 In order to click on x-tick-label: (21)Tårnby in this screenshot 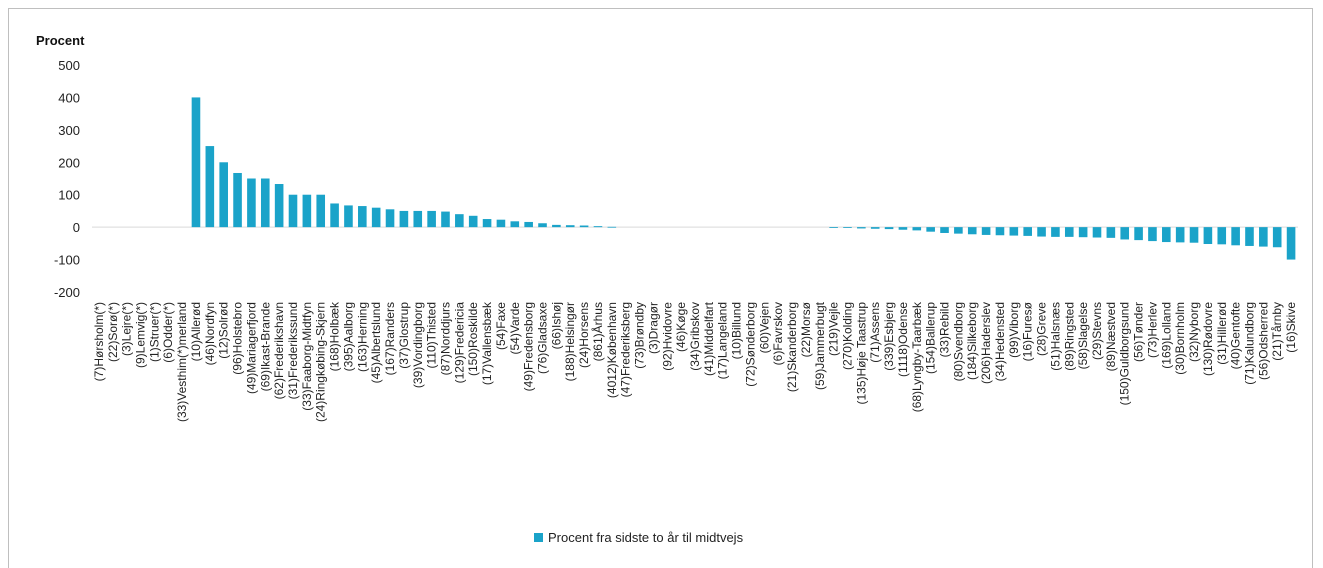, I will do `click(1277, 331)`.